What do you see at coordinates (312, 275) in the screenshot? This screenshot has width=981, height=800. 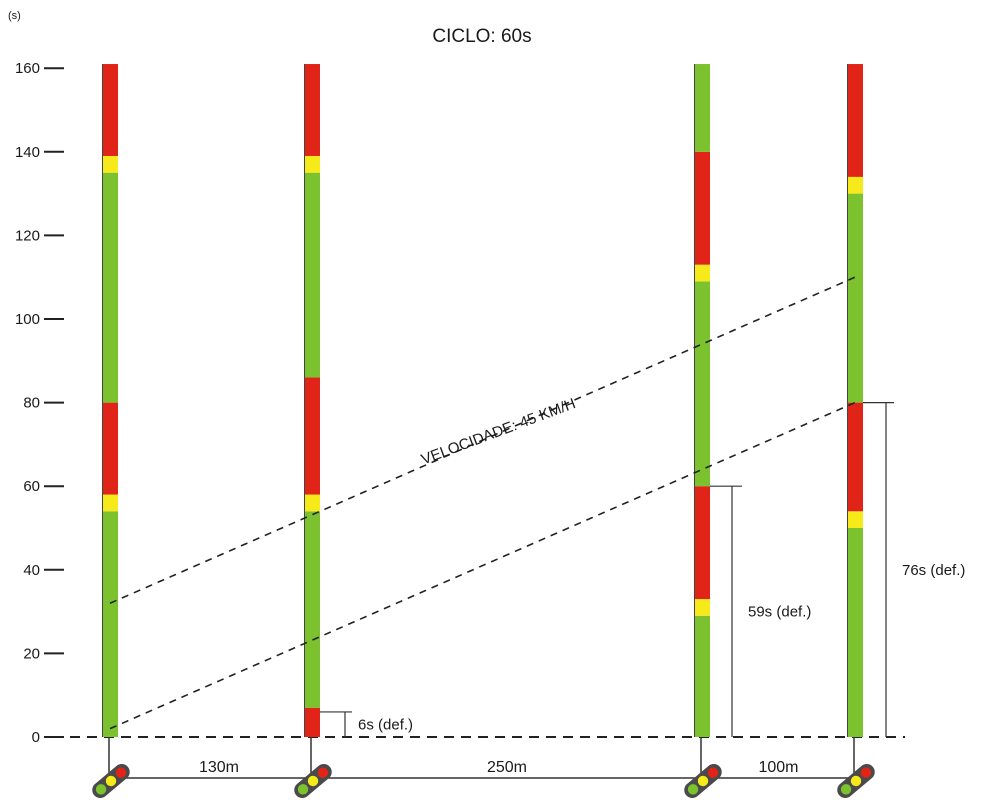 I see `signal-2-segment-4-green` at bounding box center [312, 275].